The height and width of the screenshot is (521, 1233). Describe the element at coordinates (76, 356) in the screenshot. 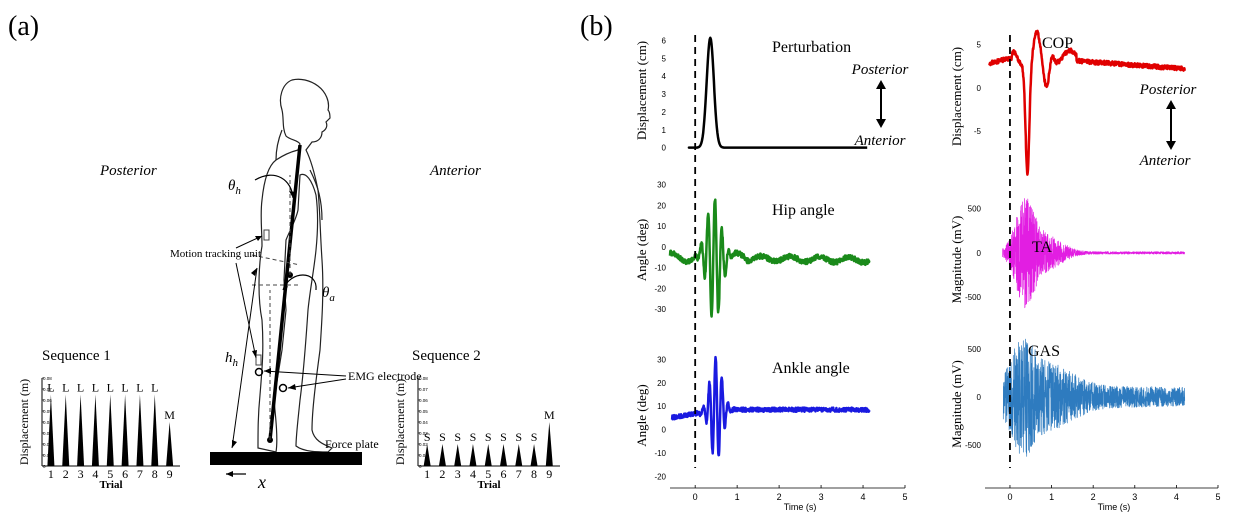

I see `seq1-title: Sequence 1` at that location.